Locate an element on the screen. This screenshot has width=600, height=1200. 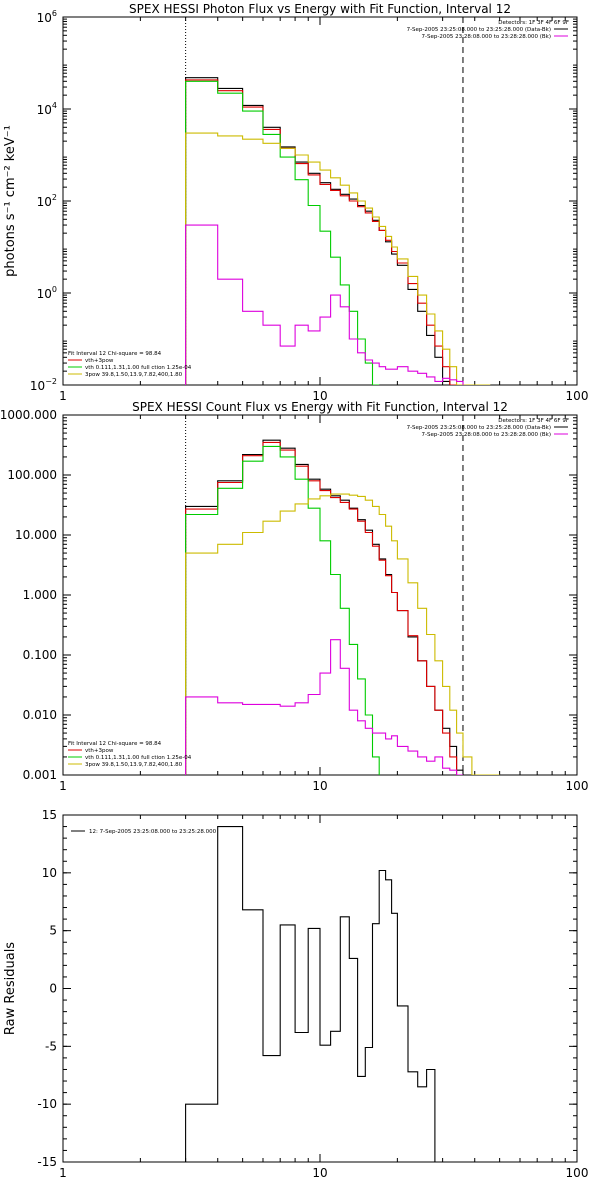
y-axis-label: Raw Residuals is located at coordinates (10, 988).